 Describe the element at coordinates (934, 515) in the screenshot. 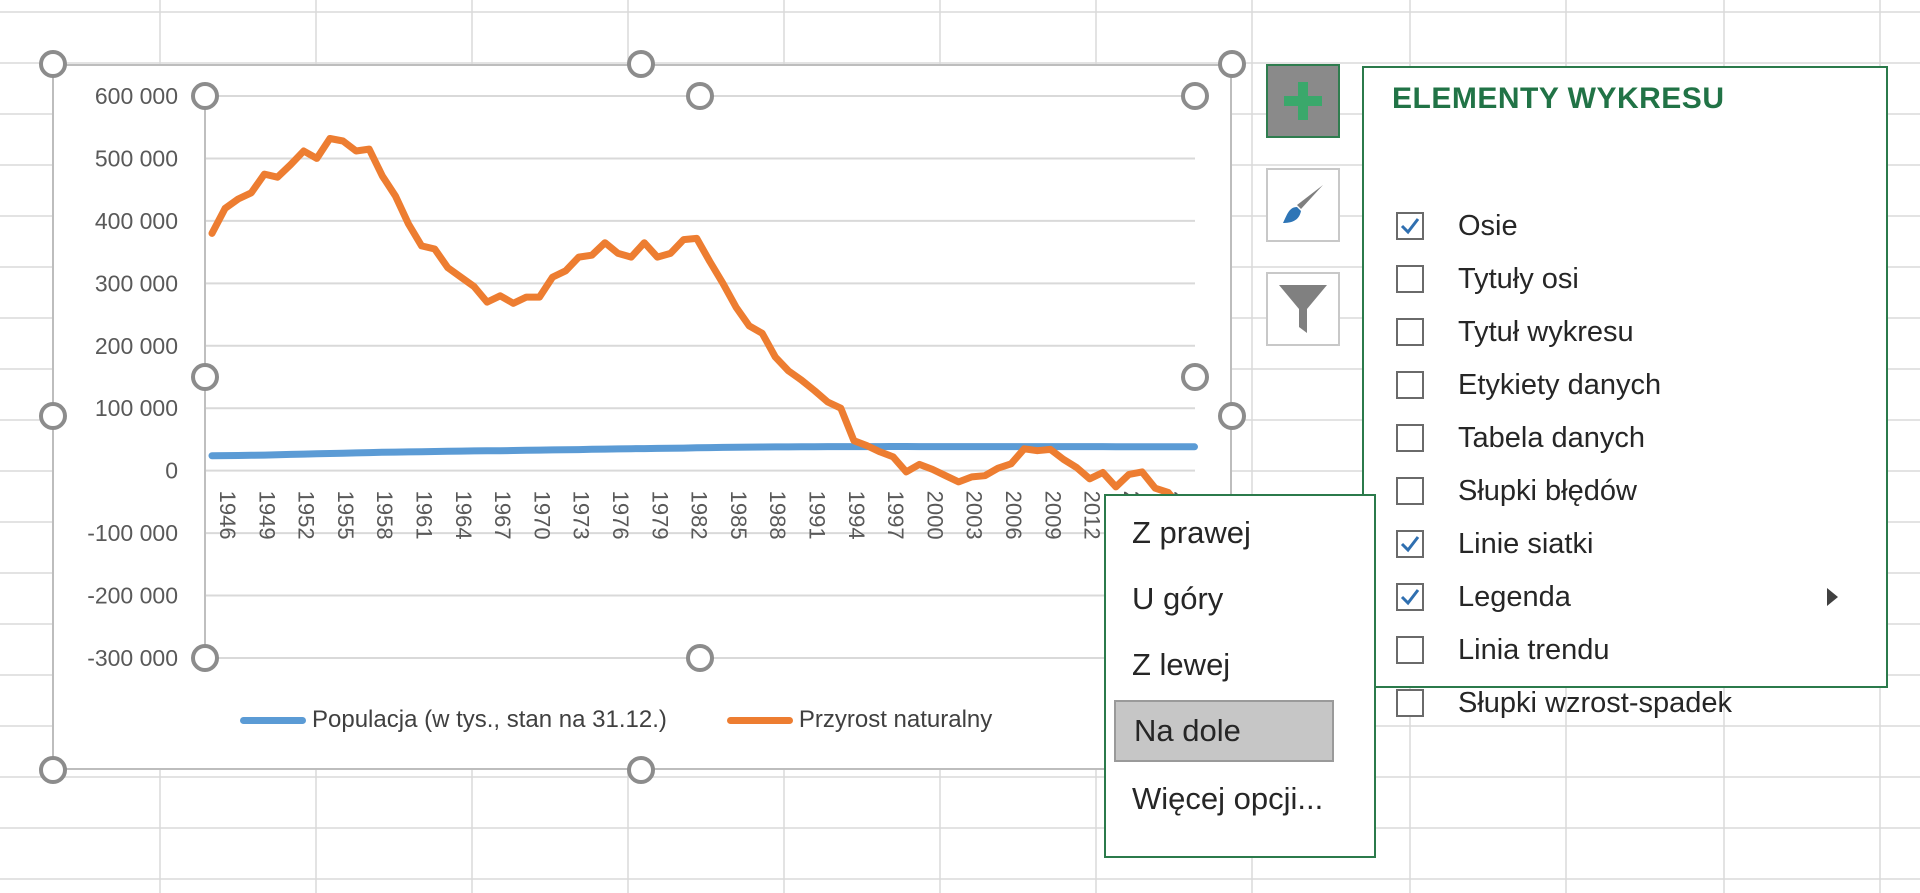

I see `x-tick-label: 2000` at that location.